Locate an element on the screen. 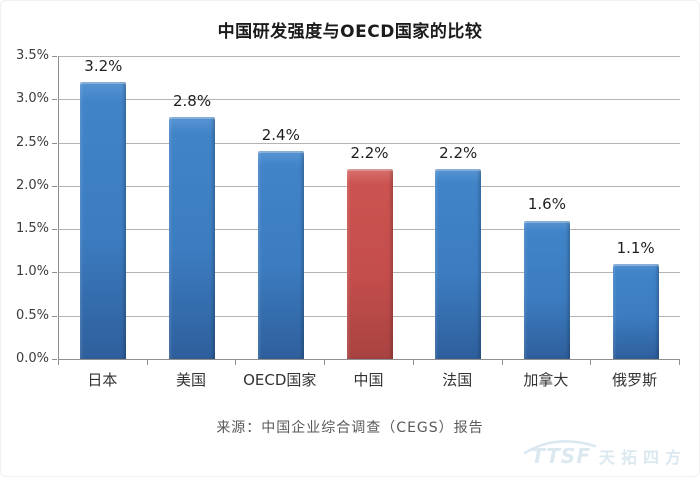 The image size is (700, 477). bar-value-label: 3.2% is located at coordinates (103, 65).